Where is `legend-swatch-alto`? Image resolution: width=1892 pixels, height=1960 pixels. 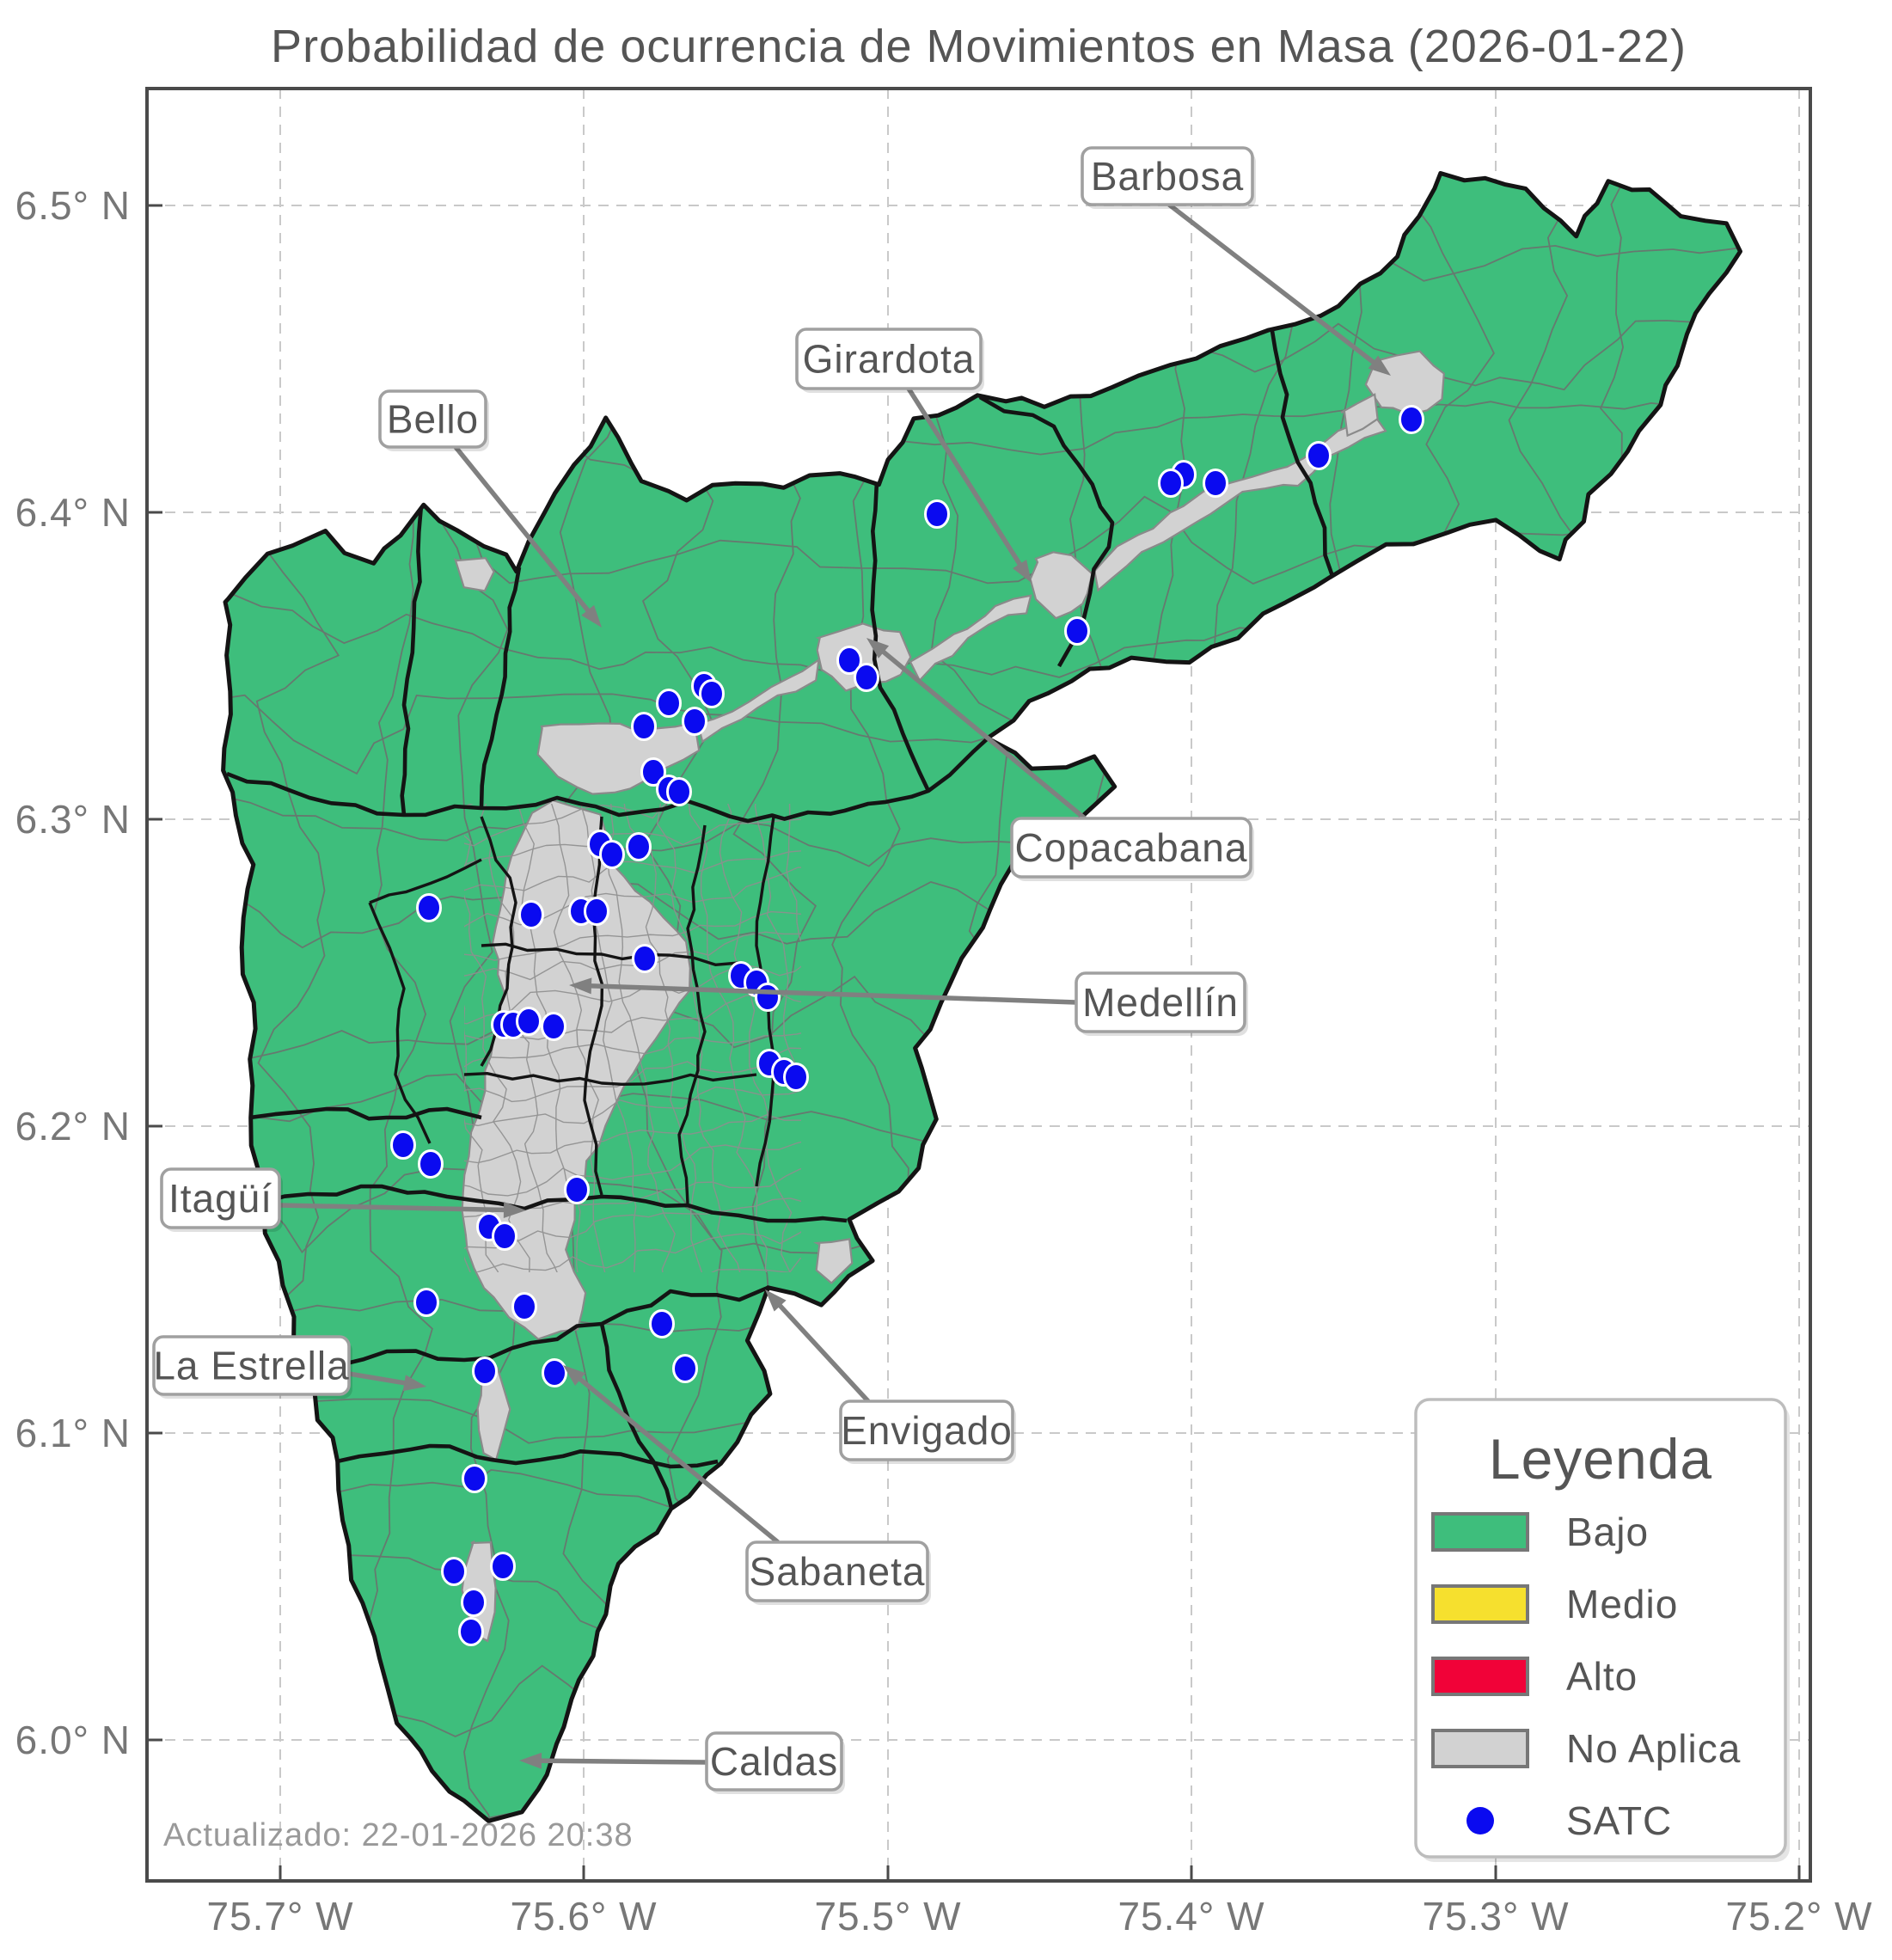 legend-swatch-alto is located at coordinates (1480, 1676).